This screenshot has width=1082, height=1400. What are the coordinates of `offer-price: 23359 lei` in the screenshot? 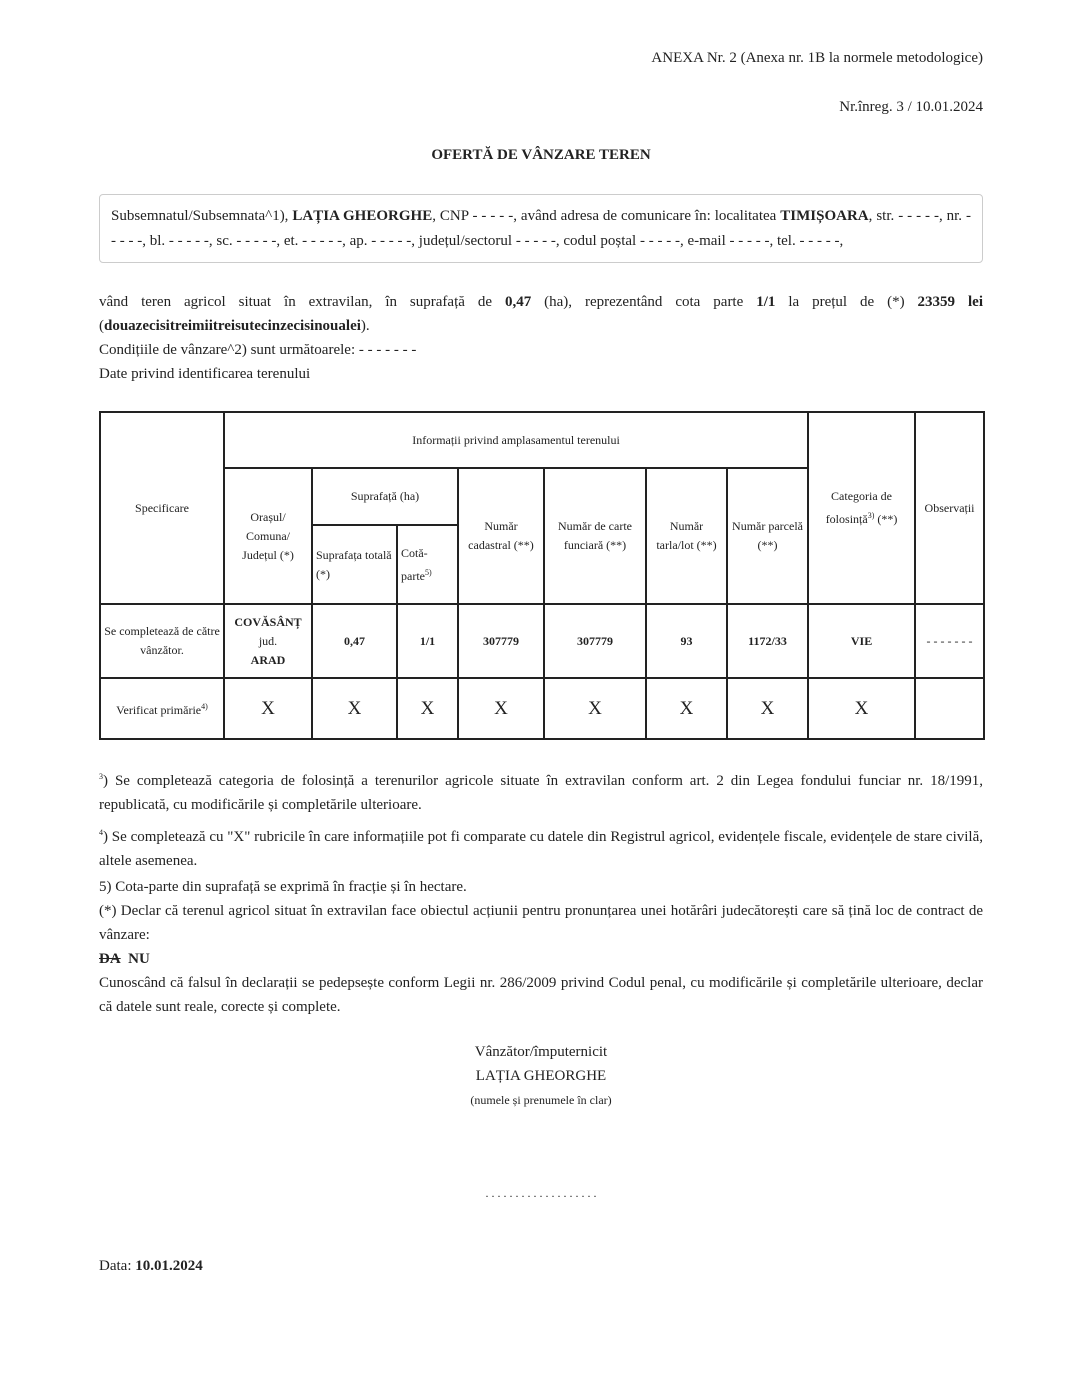 It's located at (950, 302).